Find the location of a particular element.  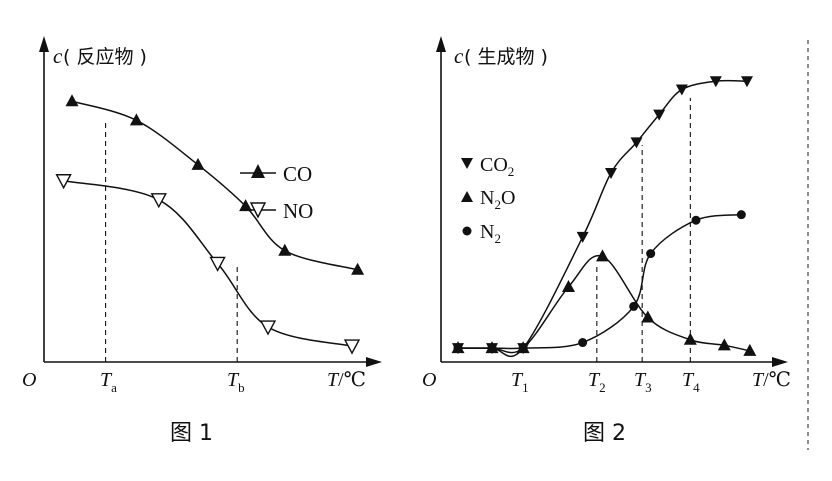

fig2-x-axis-arrow is located at coordinates (780, 362).